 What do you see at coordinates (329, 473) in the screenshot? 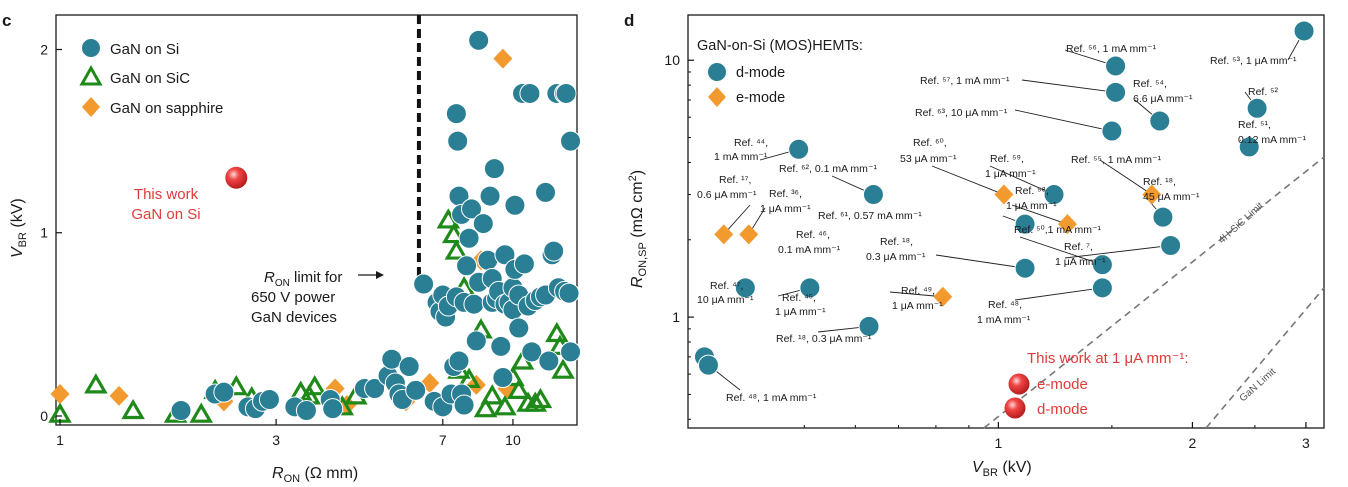
I see `c-xlabel-rest: (Ω mm)` at bounding box center [329, 473].